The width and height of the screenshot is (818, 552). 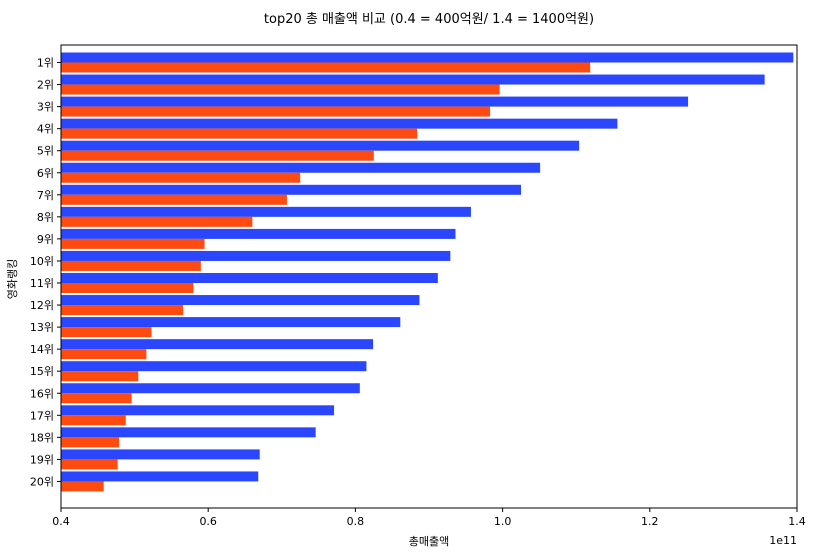 I want to click on y-tick-label: 12위, so click(x=42, y=305).